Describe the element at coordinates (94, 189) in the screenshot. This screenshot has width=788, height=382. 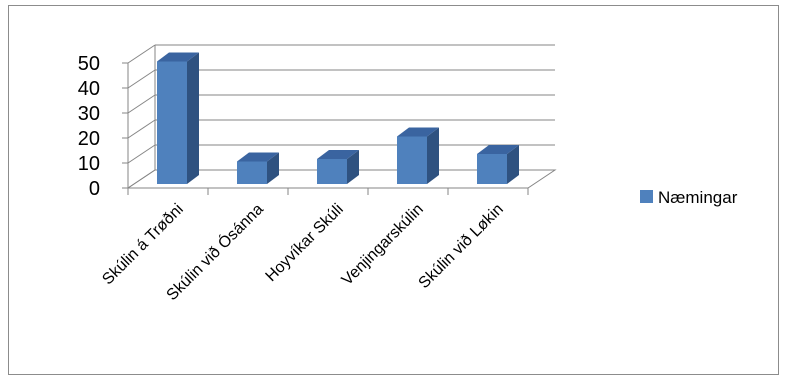
I see `y-tick-label: 0` at that location.